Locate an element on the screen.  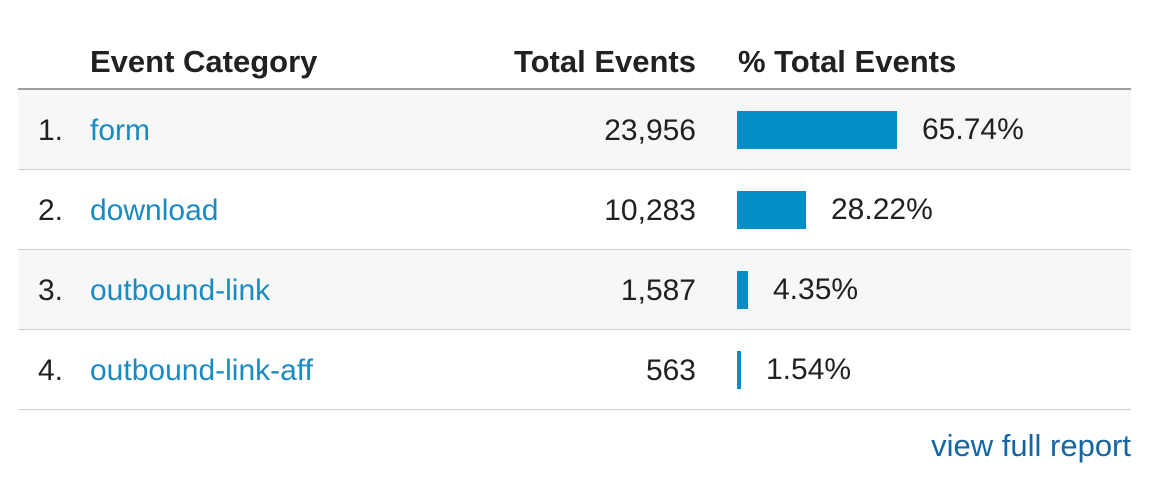
header-event-category: Event Category is located at coordinates (204, 61).